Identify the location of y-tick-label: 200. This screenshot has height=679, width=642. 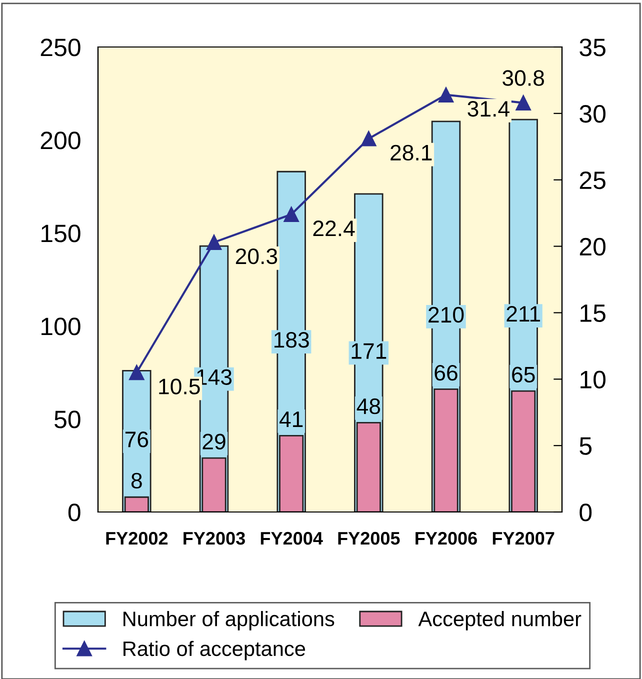
(60, 141).